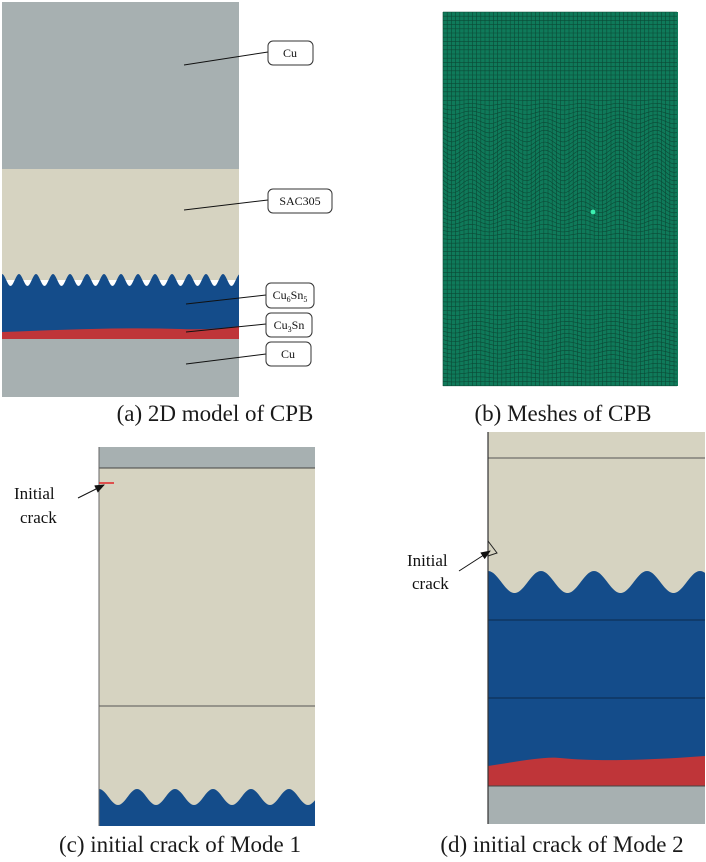  Describe the element at coordinates (593, 212) in the screenshot. I see `mesh-node-marker` at that location.